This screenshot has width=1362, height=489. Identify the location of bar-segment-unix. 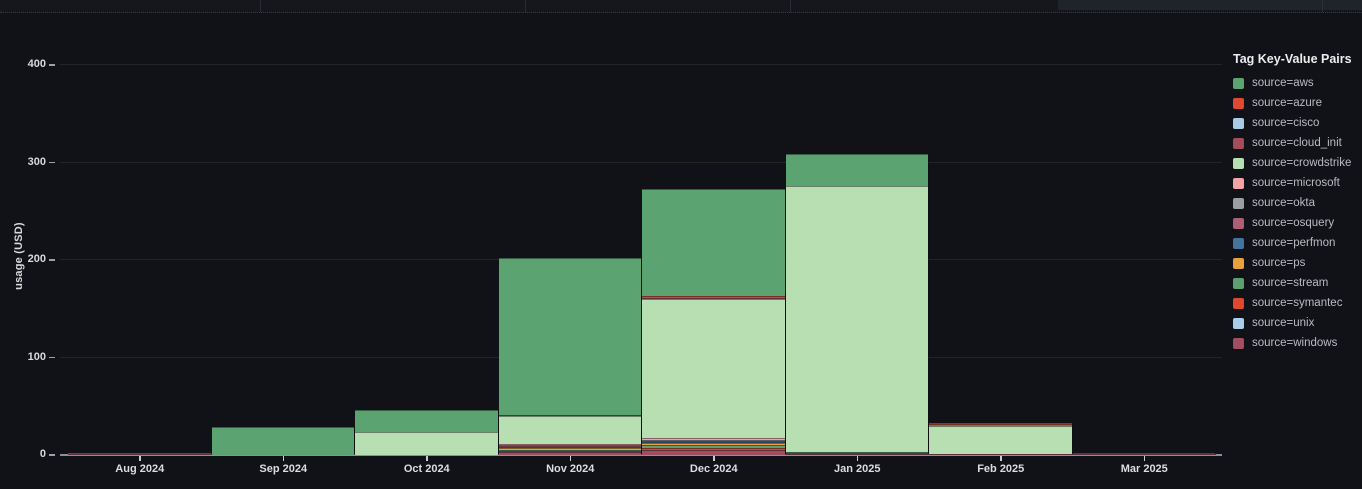
(713, 450).